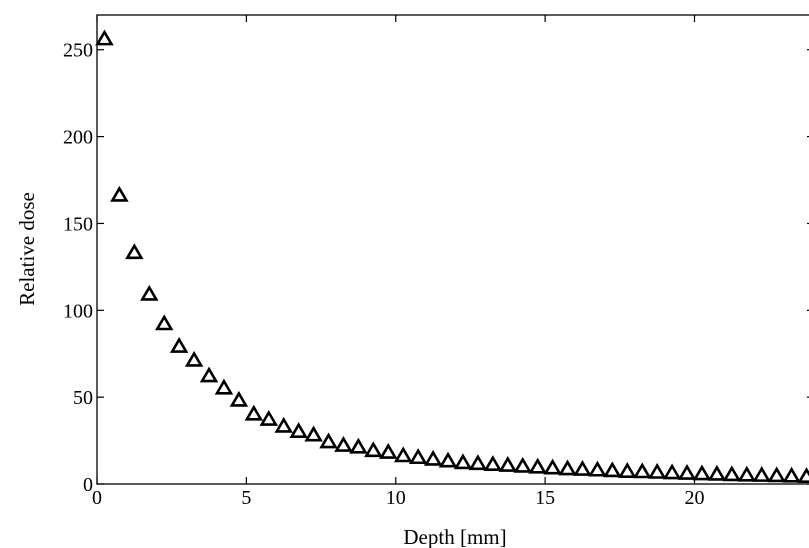 The height and width of the screenshot is (548, 809). Describe the element at coordinates (78, 51) in the screenshot. I see `y-tick-label: 250` at that location.